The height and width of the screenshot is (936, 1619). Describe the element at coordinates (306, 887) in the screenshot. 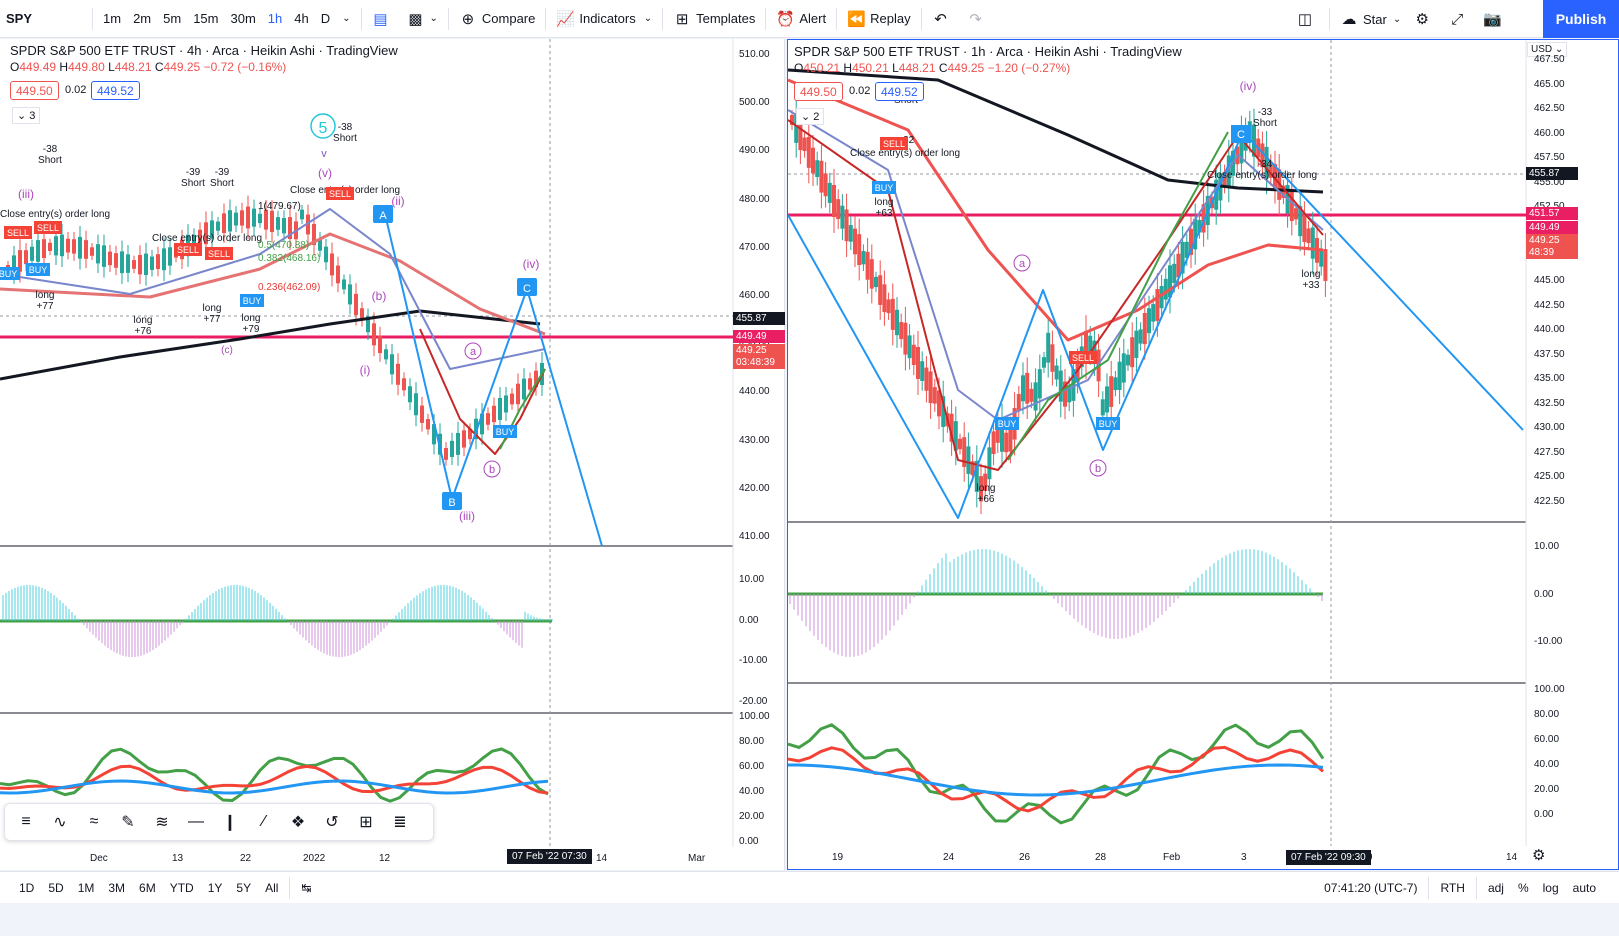

I see `goto-date-icon: ↹` at that location.